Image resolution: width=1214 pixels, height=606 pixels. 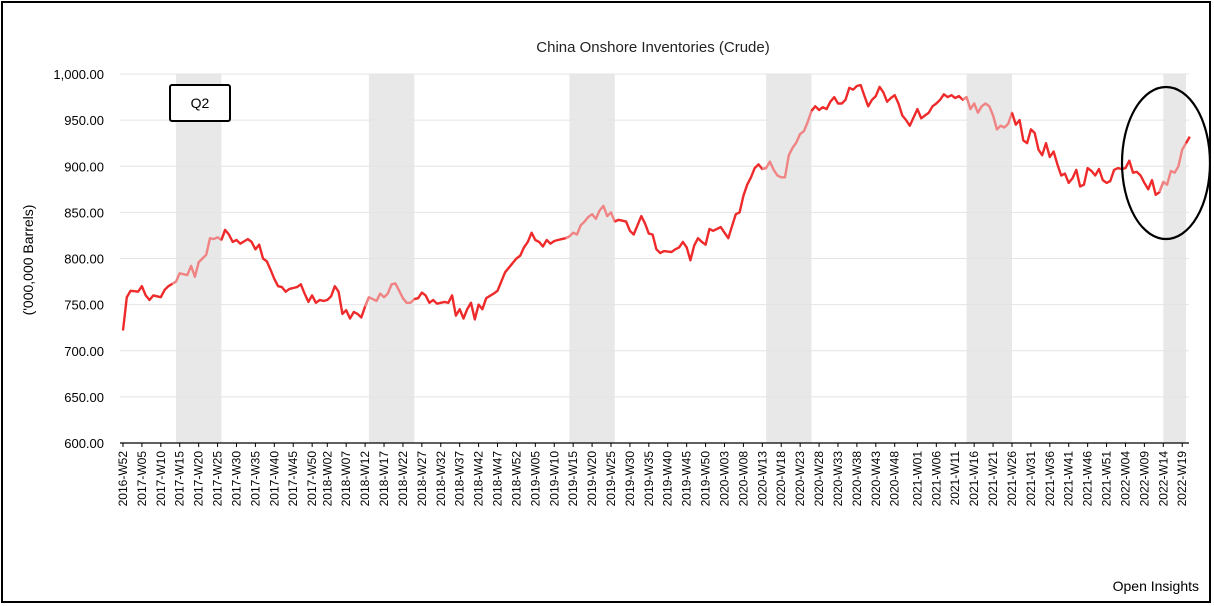 I want to click on x-tick-label: 2020-W13, so click(x=762, y=479).